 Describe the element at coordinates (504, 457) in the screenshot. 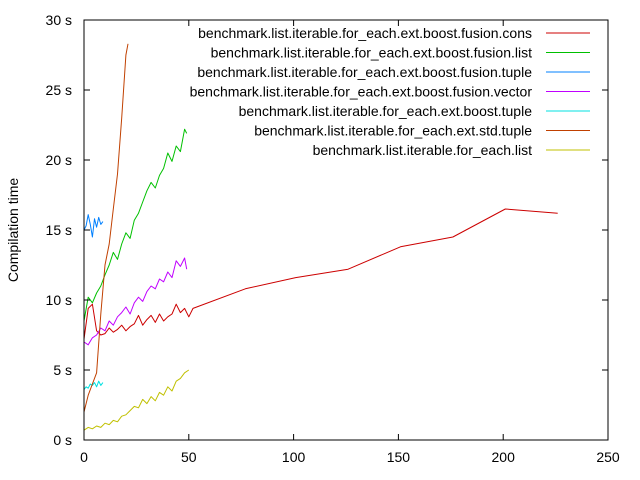

I see `x-tick-label: 200` at that location.